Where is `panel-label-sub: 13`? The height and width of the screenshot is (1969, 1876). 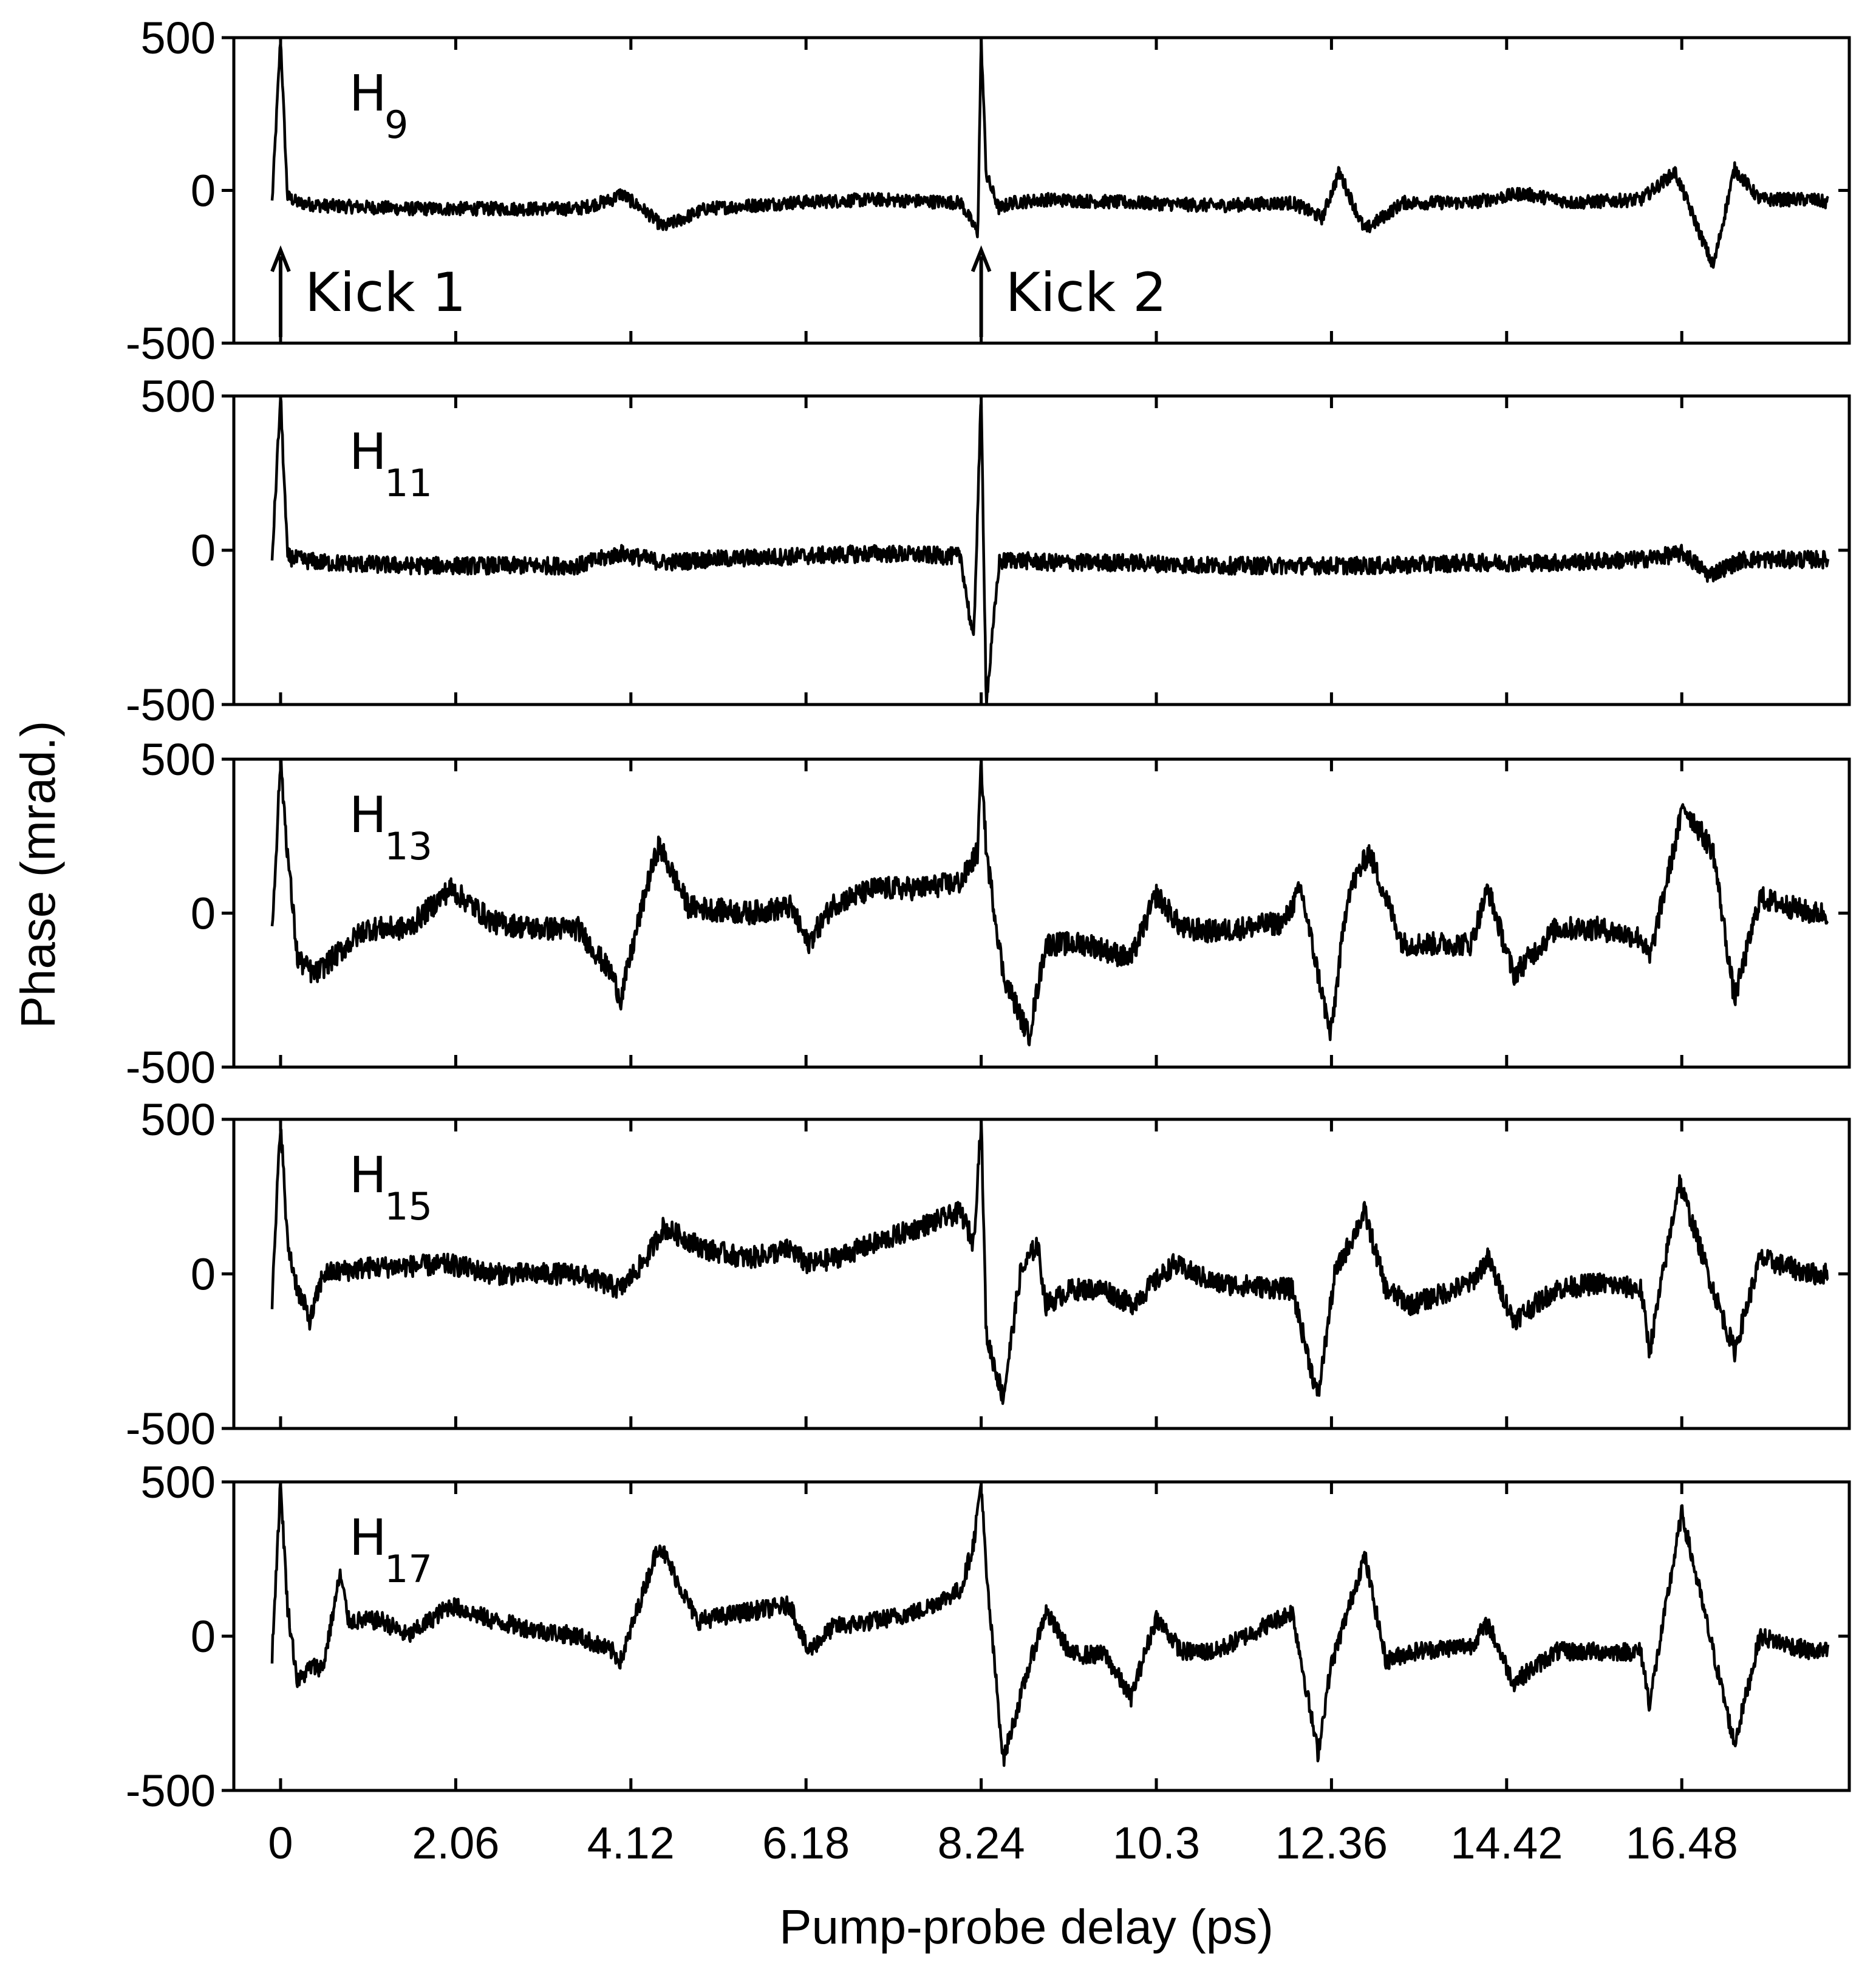
panel-label-sub: 13 is located at coordinates (408, 846).